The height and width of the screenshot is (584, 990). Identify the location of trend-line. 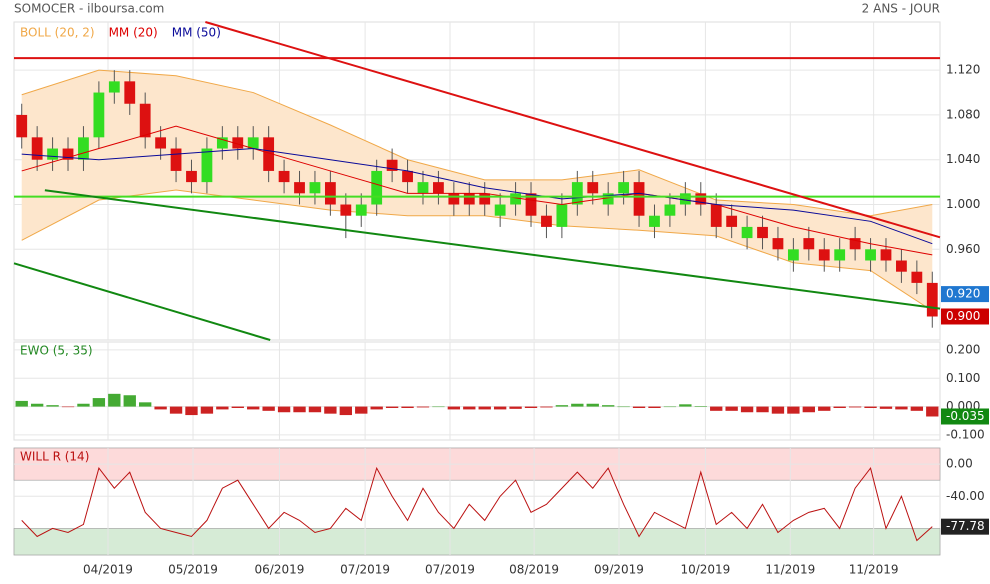
(142, 301).